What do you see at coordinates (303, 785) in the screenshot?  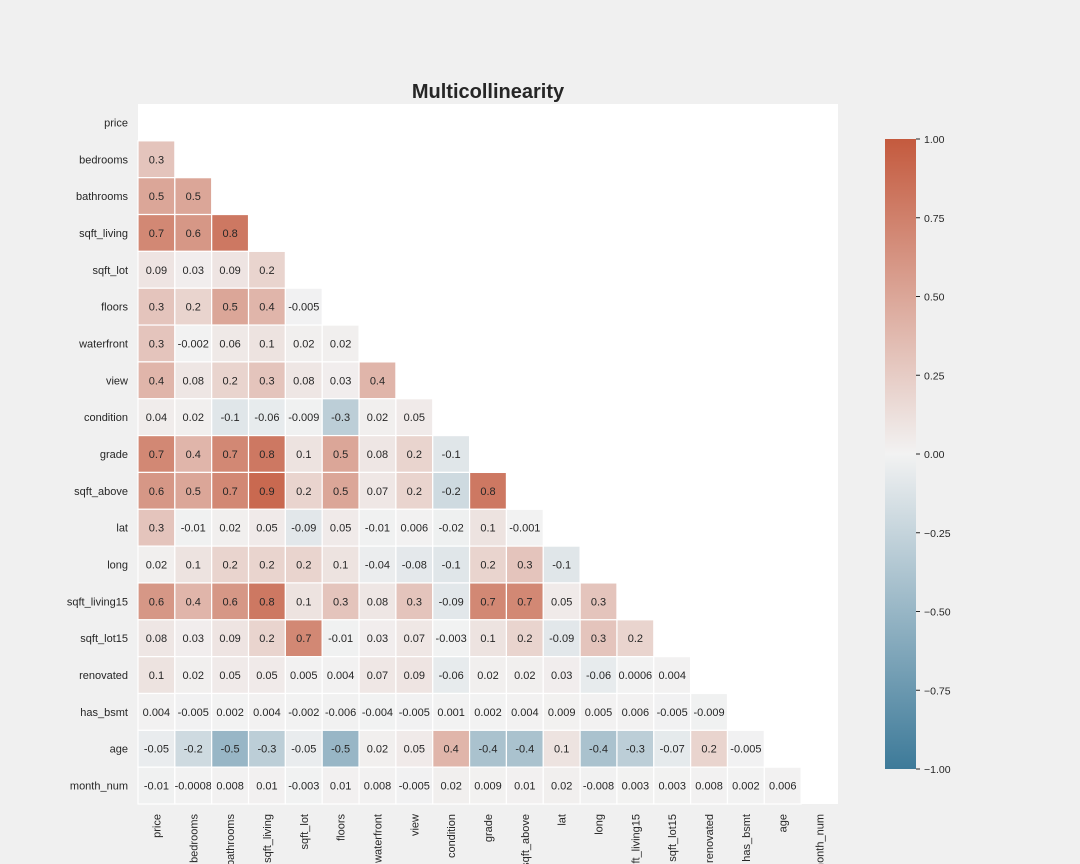 I see `heatmap-cell: -0.003` at bounding box center [303, 785].